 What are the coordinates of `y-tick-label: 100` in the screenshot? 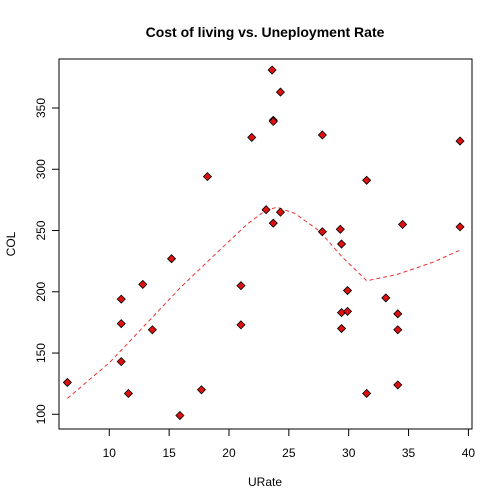 It's located at (41, 414).